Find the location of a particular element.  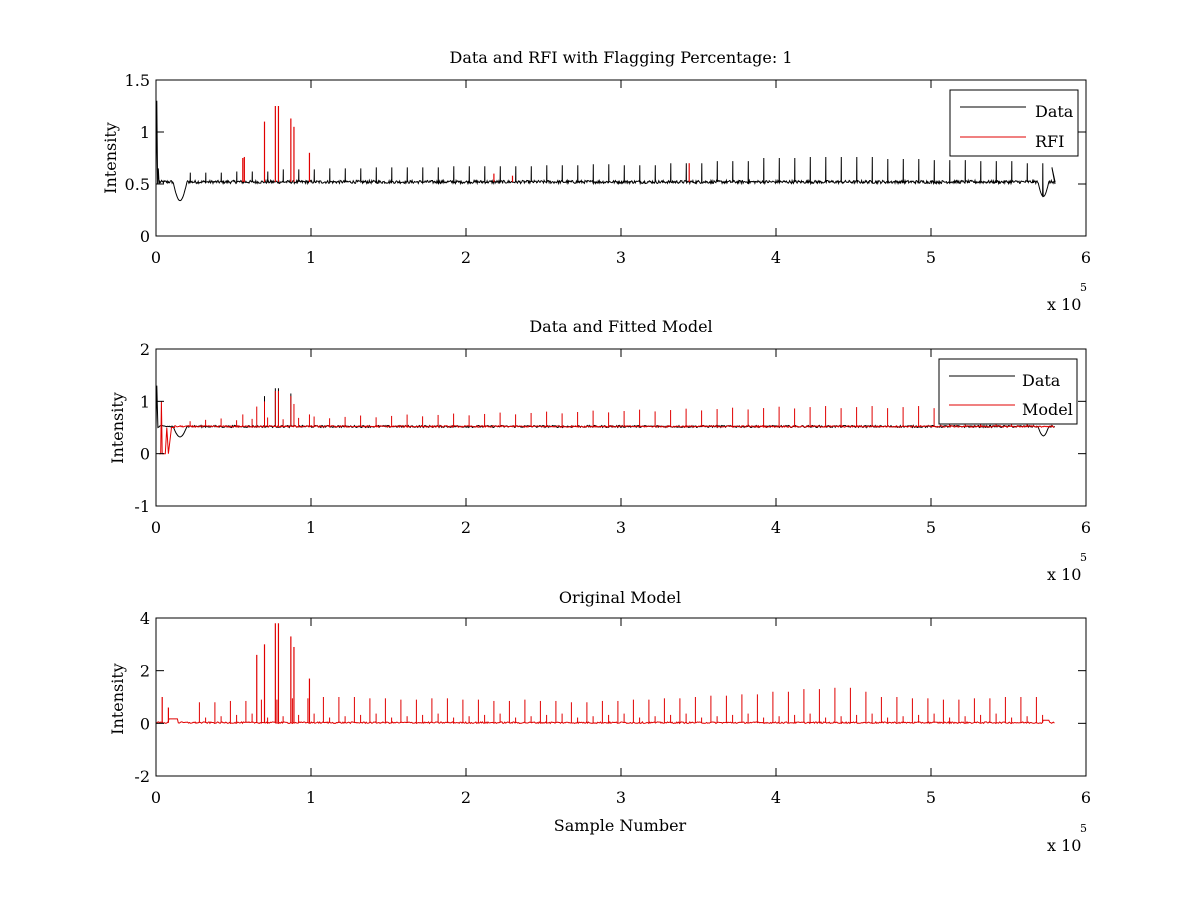

legend-label-rfi: RFI is located at coordinates (1049, 141).